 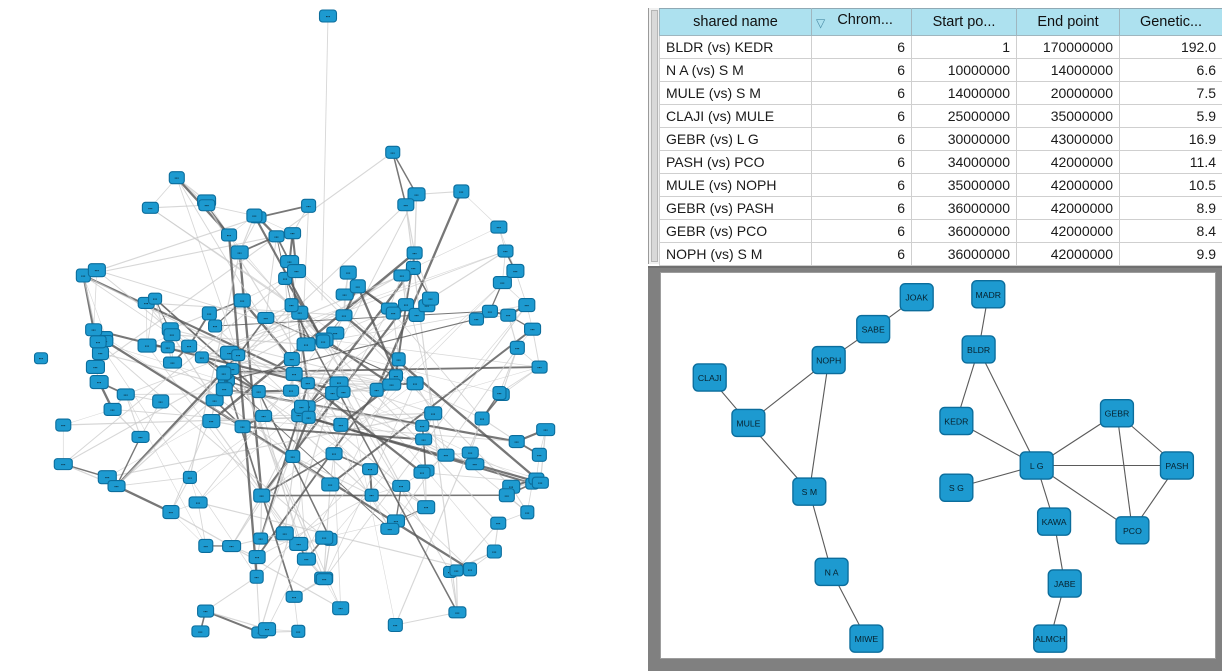 What do you see at coordinates (916, 297) in the screenshot?
I see `sub-network-node-joak: JOAK` at bounding box center [916, 297].